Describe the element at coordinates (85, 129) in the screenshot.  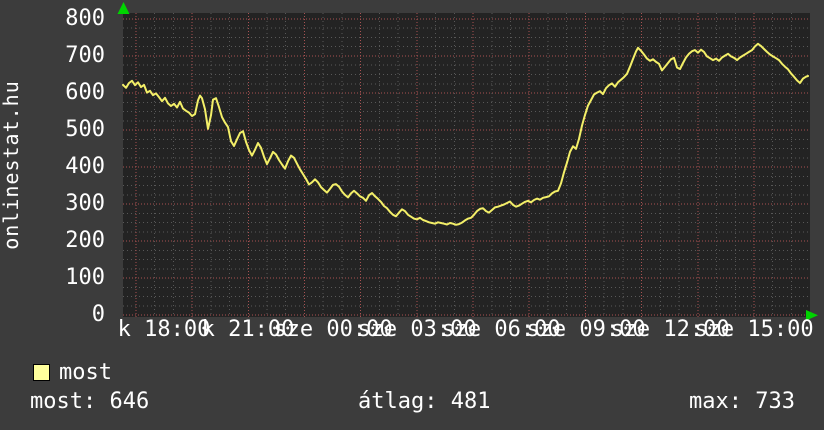
I see `y-axis-tick-label: 500` at that location.